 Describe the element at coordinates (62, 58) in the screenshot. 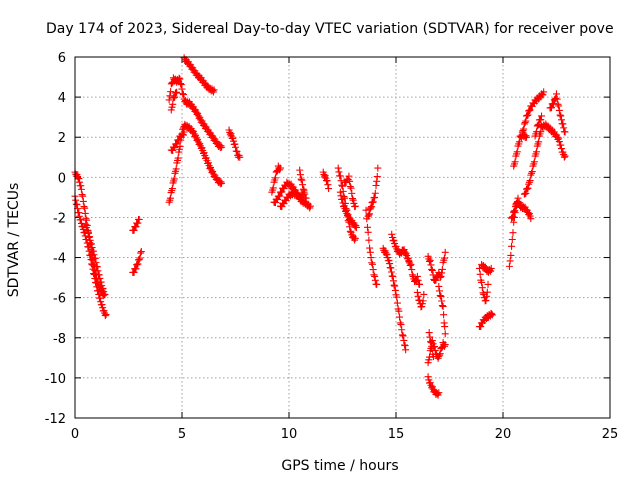

I see `y-tick-label: 6` at that location.